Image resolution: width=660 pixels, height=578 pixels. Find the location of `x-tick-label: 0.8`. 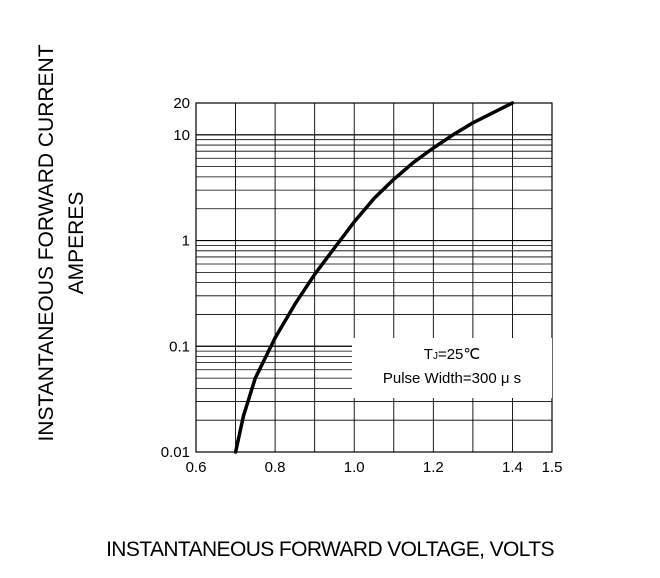

x-tick-label: 0.8 is located at coordinates (275, 467).